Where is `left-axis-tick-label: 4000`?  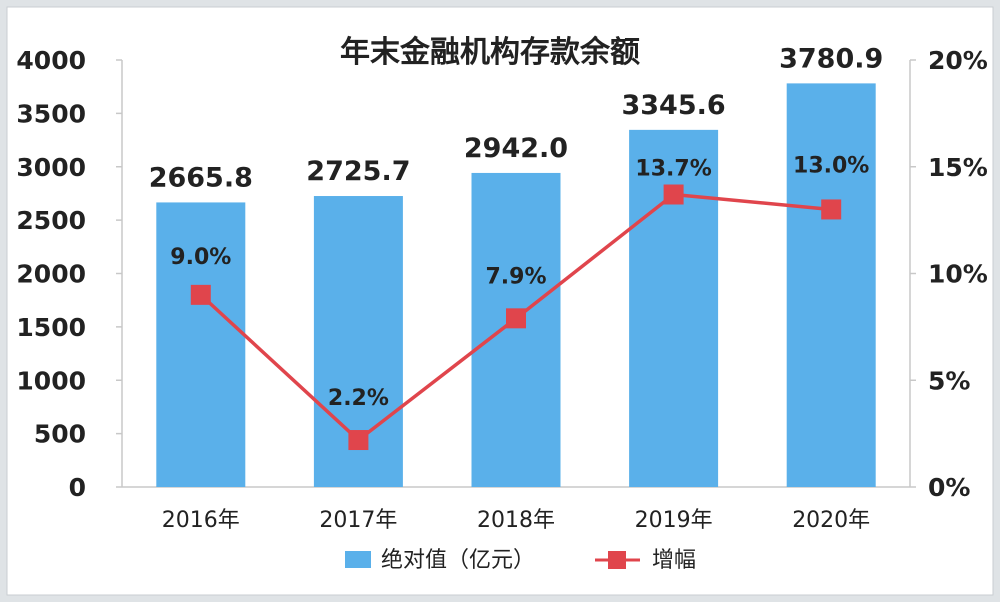
left-axis-tick-label: 4000 is located at coordinates (51, 60).